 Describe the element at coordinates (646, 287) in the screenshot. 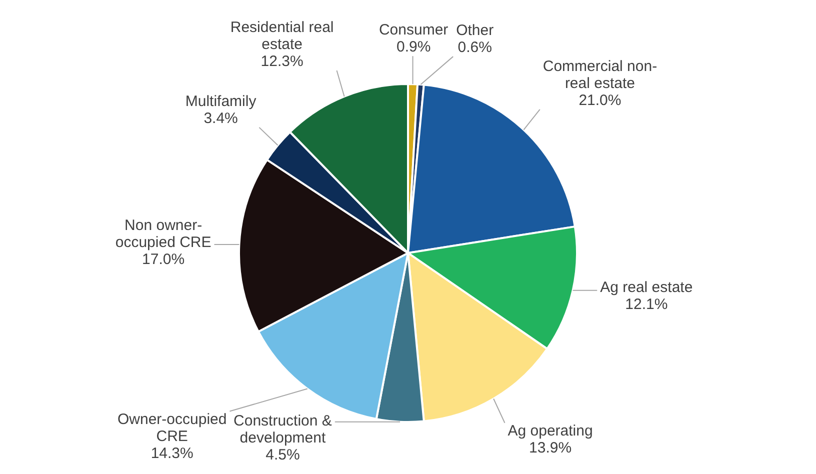

I see `slice-label: Ag real estate` at that location.